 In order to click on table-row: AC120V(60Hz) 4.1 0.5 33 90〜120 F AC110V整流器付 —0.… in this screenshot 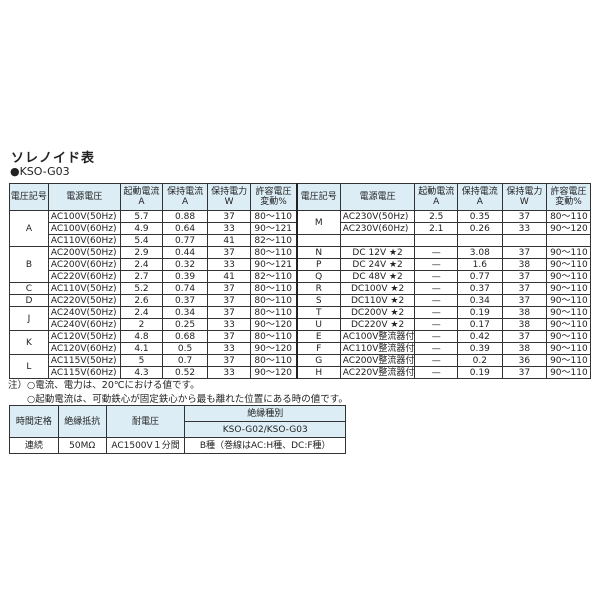, I will do `click(300, 348)`.